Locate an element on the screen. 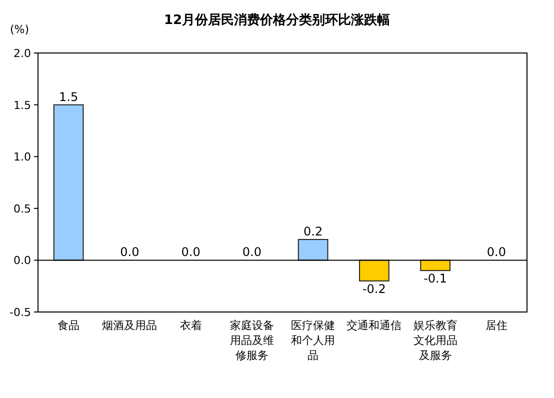 The height and width of the screenshot is (398, 554). x-tick-label: 衣着 is located at coordinates (191, 325).